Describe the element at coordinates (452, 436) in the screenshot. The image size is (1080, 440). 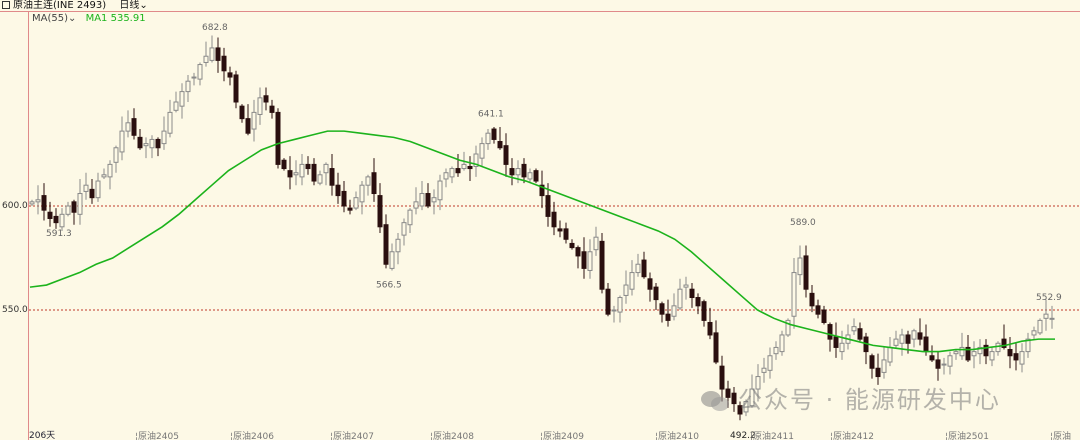
I see `month-label: ¦原油2408` at that location.